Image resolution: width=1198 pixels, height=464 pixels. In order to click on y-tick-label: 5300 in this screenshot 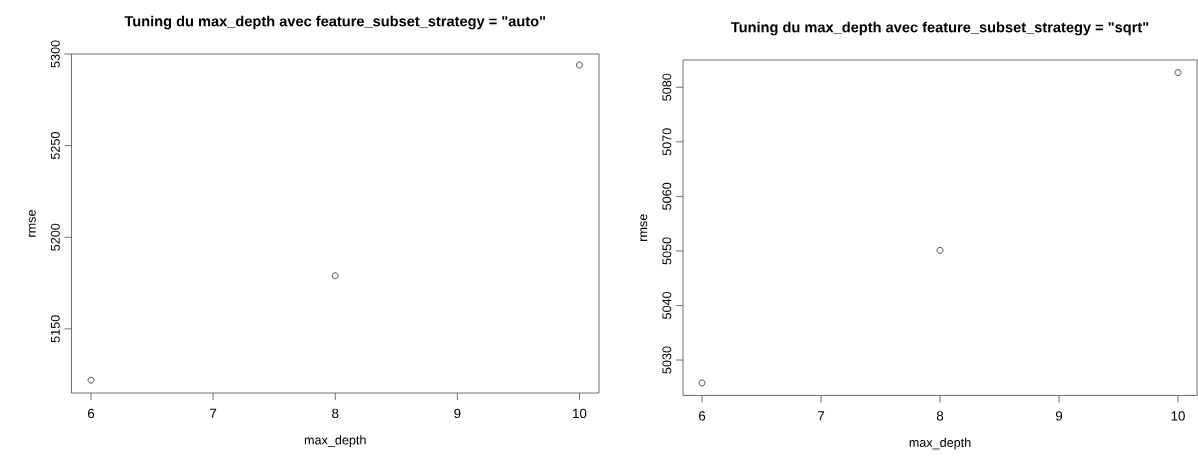, I will do `click(55, 54)`.